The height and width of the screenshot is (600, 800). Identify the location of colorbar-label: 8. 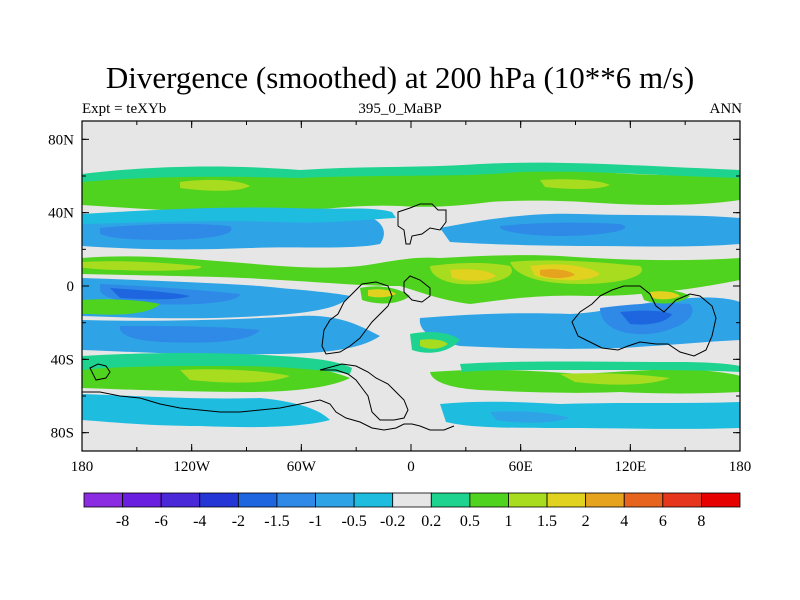
(701, 521).